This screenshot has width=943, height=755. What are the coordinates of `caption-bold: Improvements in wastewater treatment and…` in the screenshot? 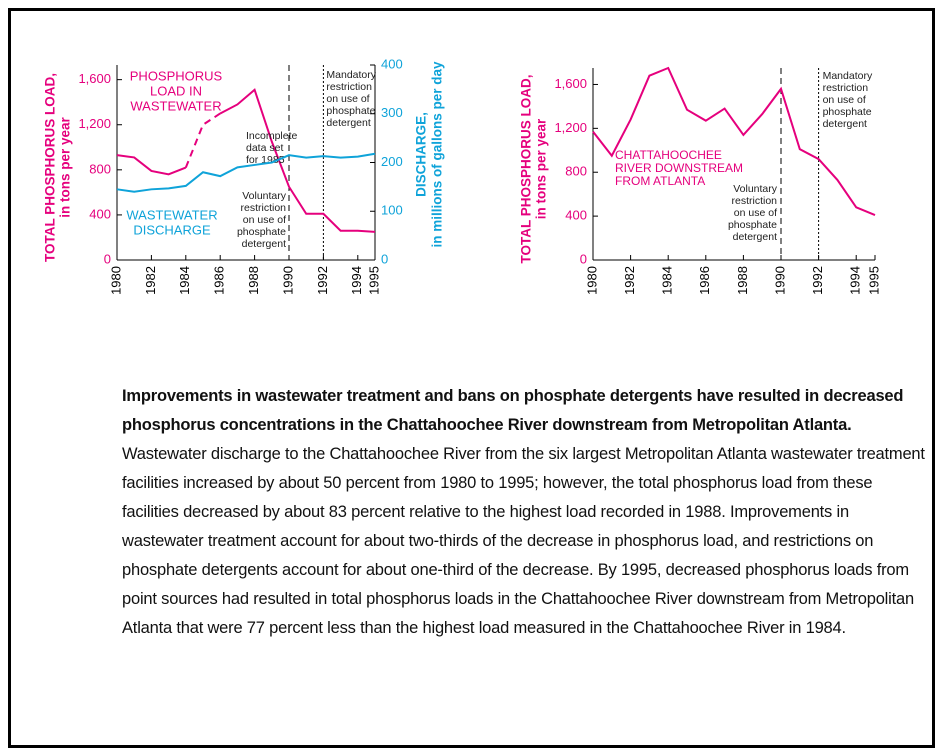 It's located at (513, 410).